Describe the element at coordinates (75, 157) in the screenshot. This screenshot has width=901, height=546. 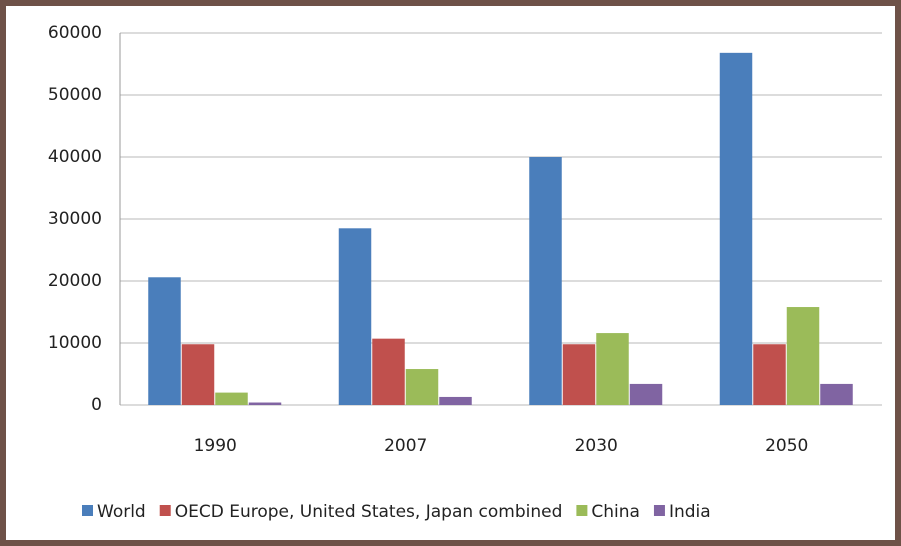
I see `y-tick-label: 40000` at that location.